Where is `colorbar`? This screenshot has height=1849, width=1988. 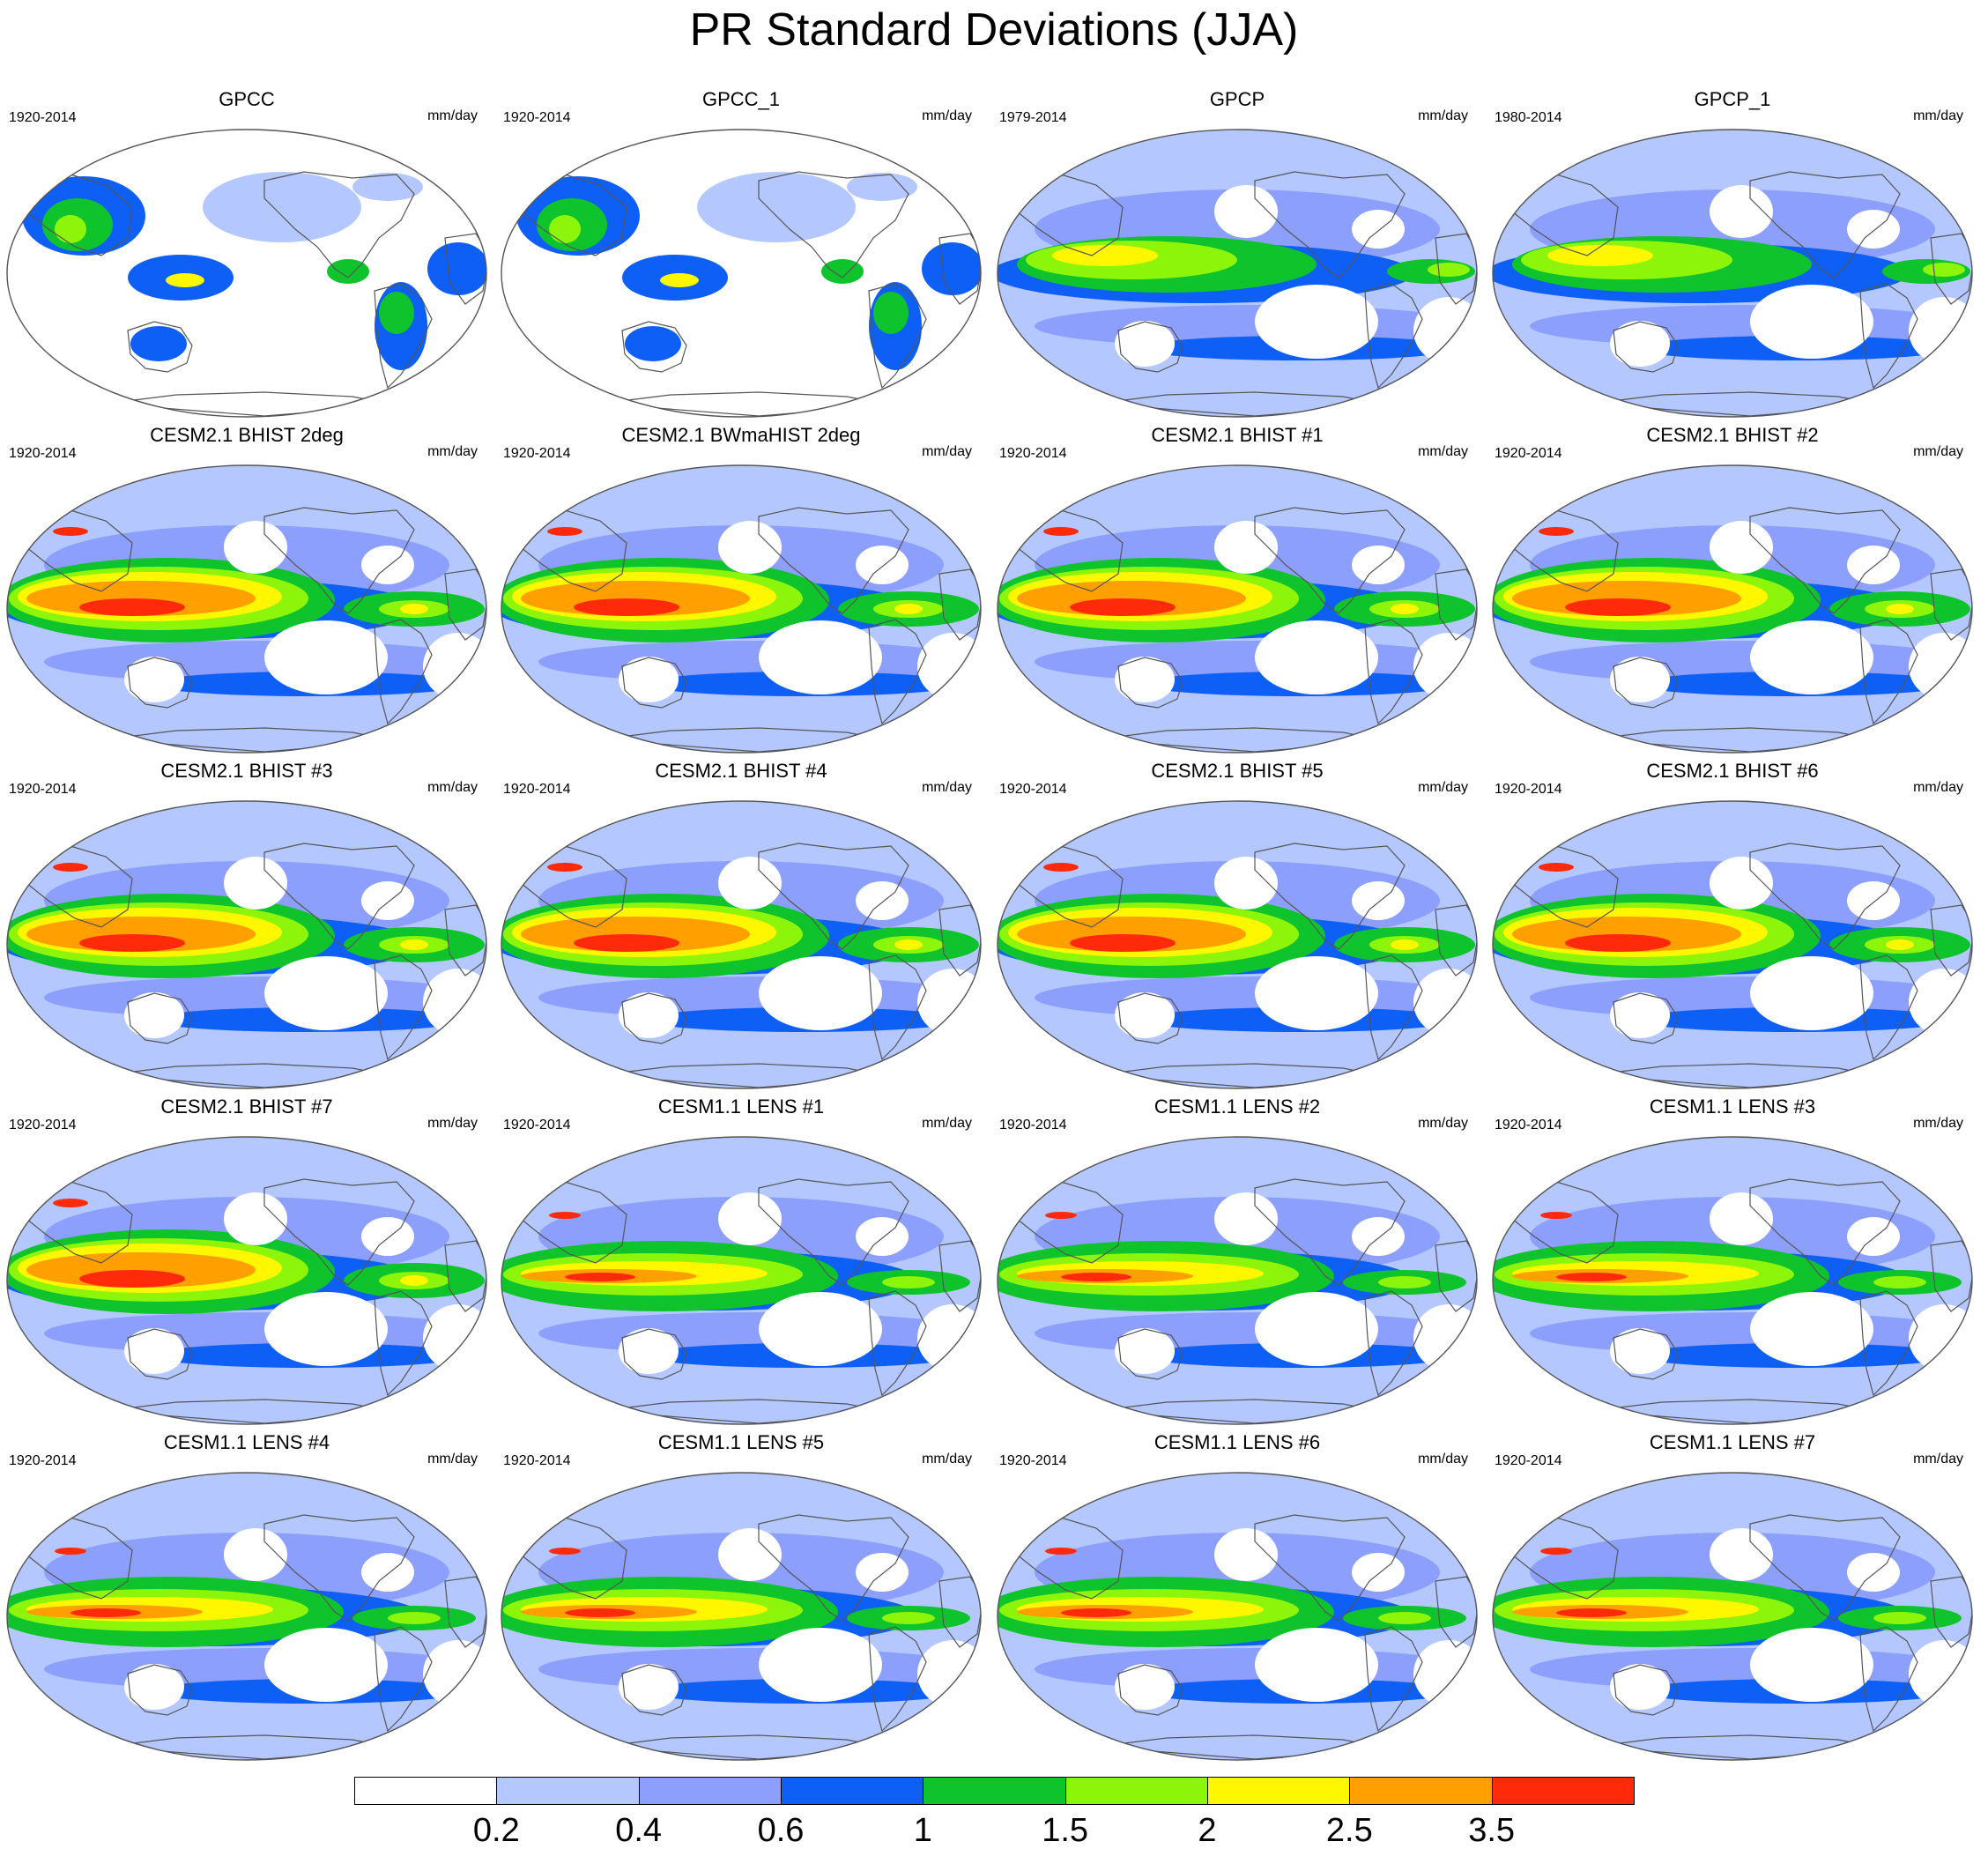
colorbar is located at coordinates (995, 1792).